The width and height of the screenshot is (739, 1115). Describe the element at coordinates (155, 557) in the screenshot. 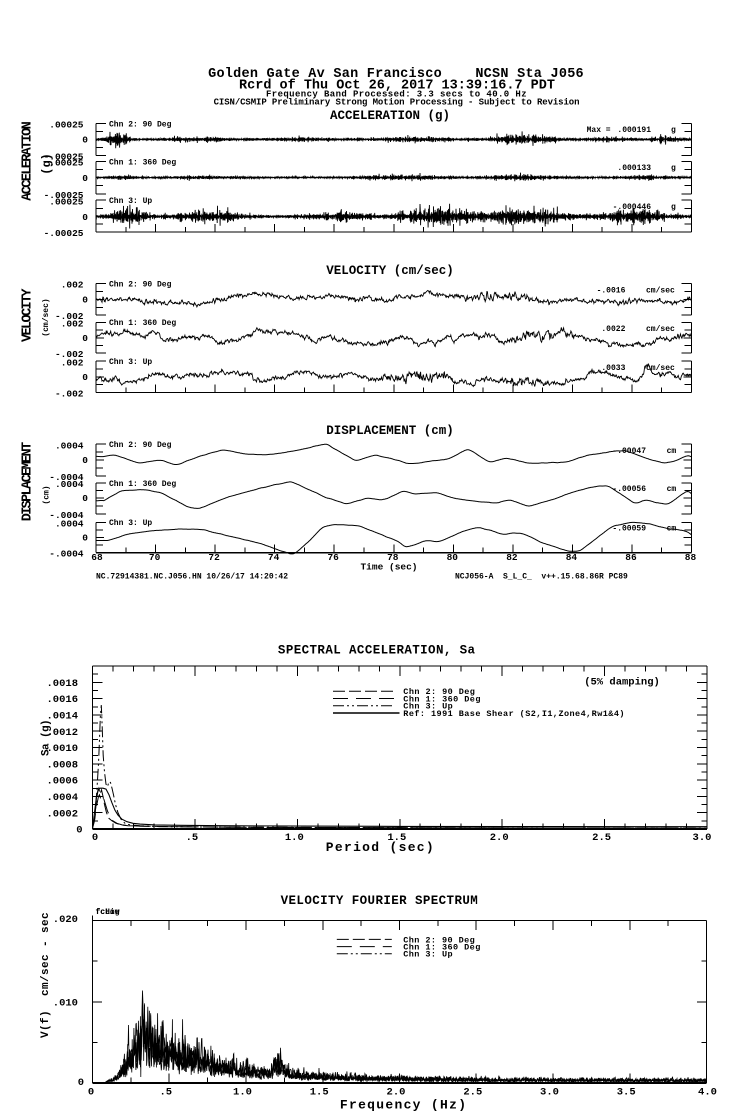

I see `svg-text: 70` at that location.